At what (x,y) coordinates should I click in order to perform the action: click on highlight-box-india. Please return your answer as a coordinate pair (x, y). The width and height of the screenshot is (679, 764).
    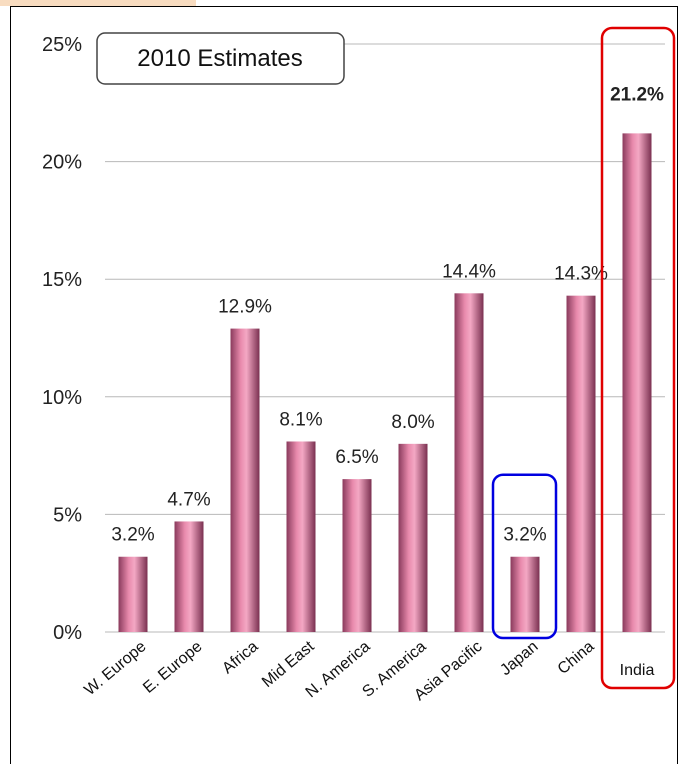
    Looking at the image, I should click on (638, 358).